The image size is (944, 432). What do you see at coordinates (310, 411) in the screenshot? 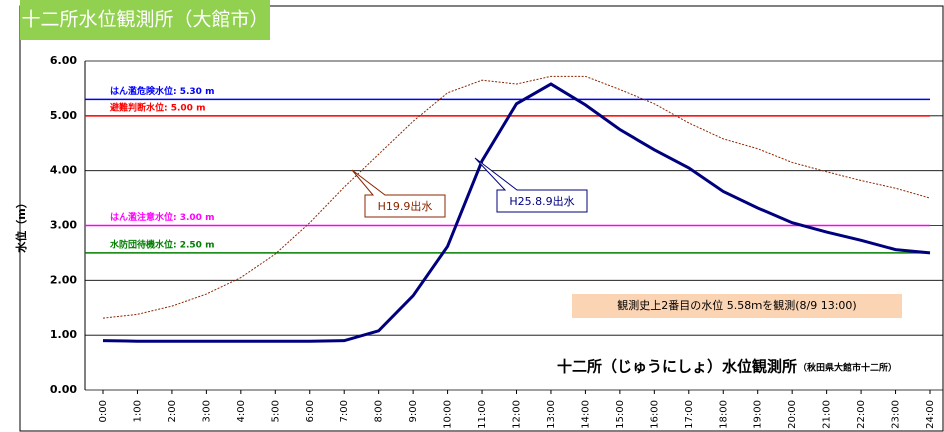
I see `x-tick-label: 6:00` at bounding box center [310, 411].